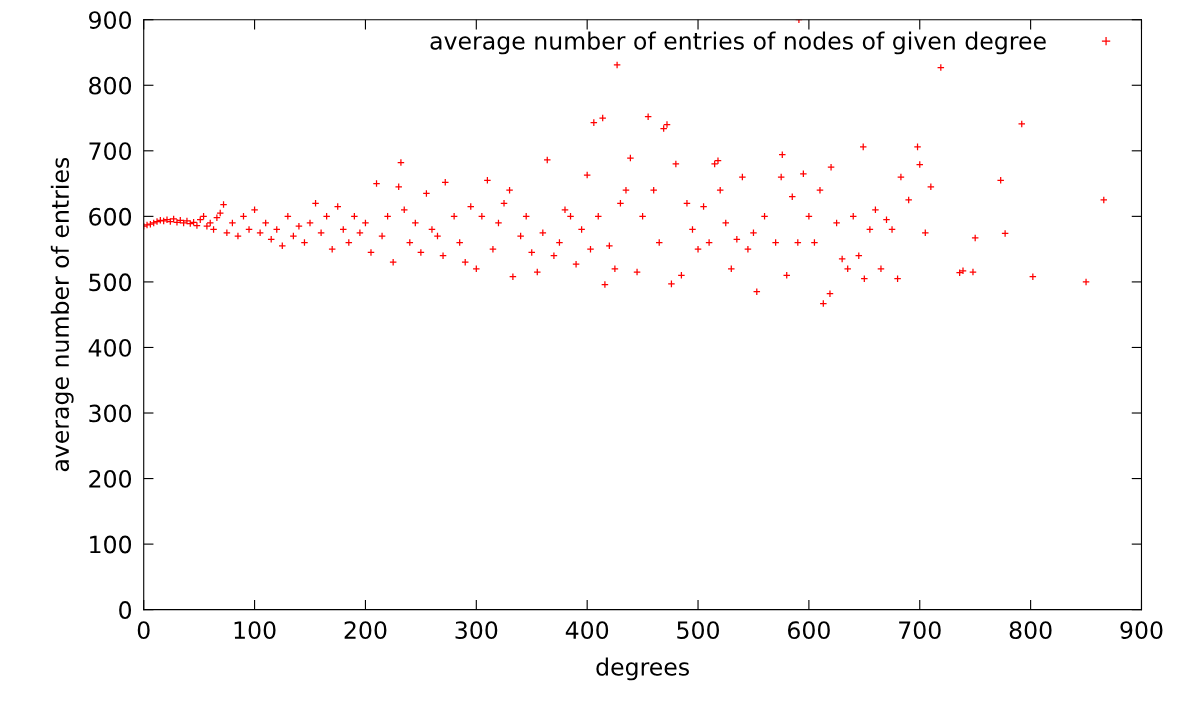 The height and width of the screenshot is (704, 1178). Describe the element at coordinates (255, 630) in the screenshot. I see `x-tick-label: 100` at that location.